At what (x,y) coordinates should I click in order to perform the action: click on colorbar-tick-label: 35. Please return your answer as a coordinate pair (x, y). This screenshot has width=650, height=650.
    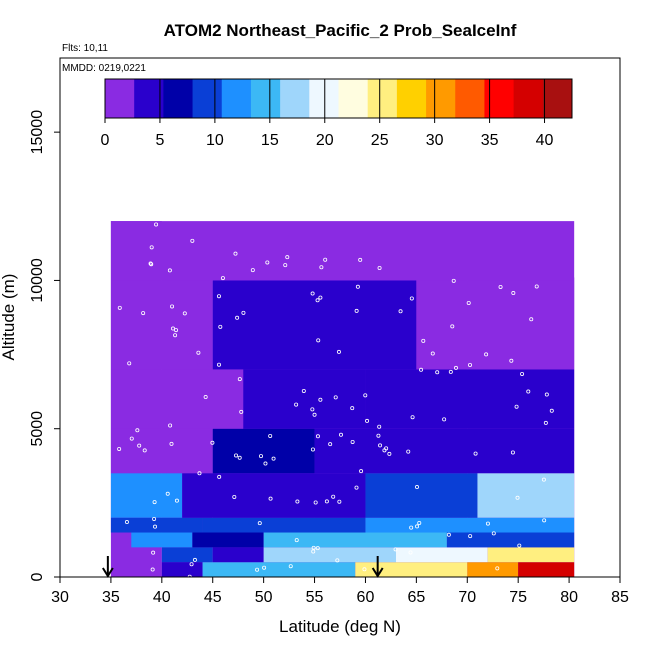
    Looking at the image, I should click on (490, 140).